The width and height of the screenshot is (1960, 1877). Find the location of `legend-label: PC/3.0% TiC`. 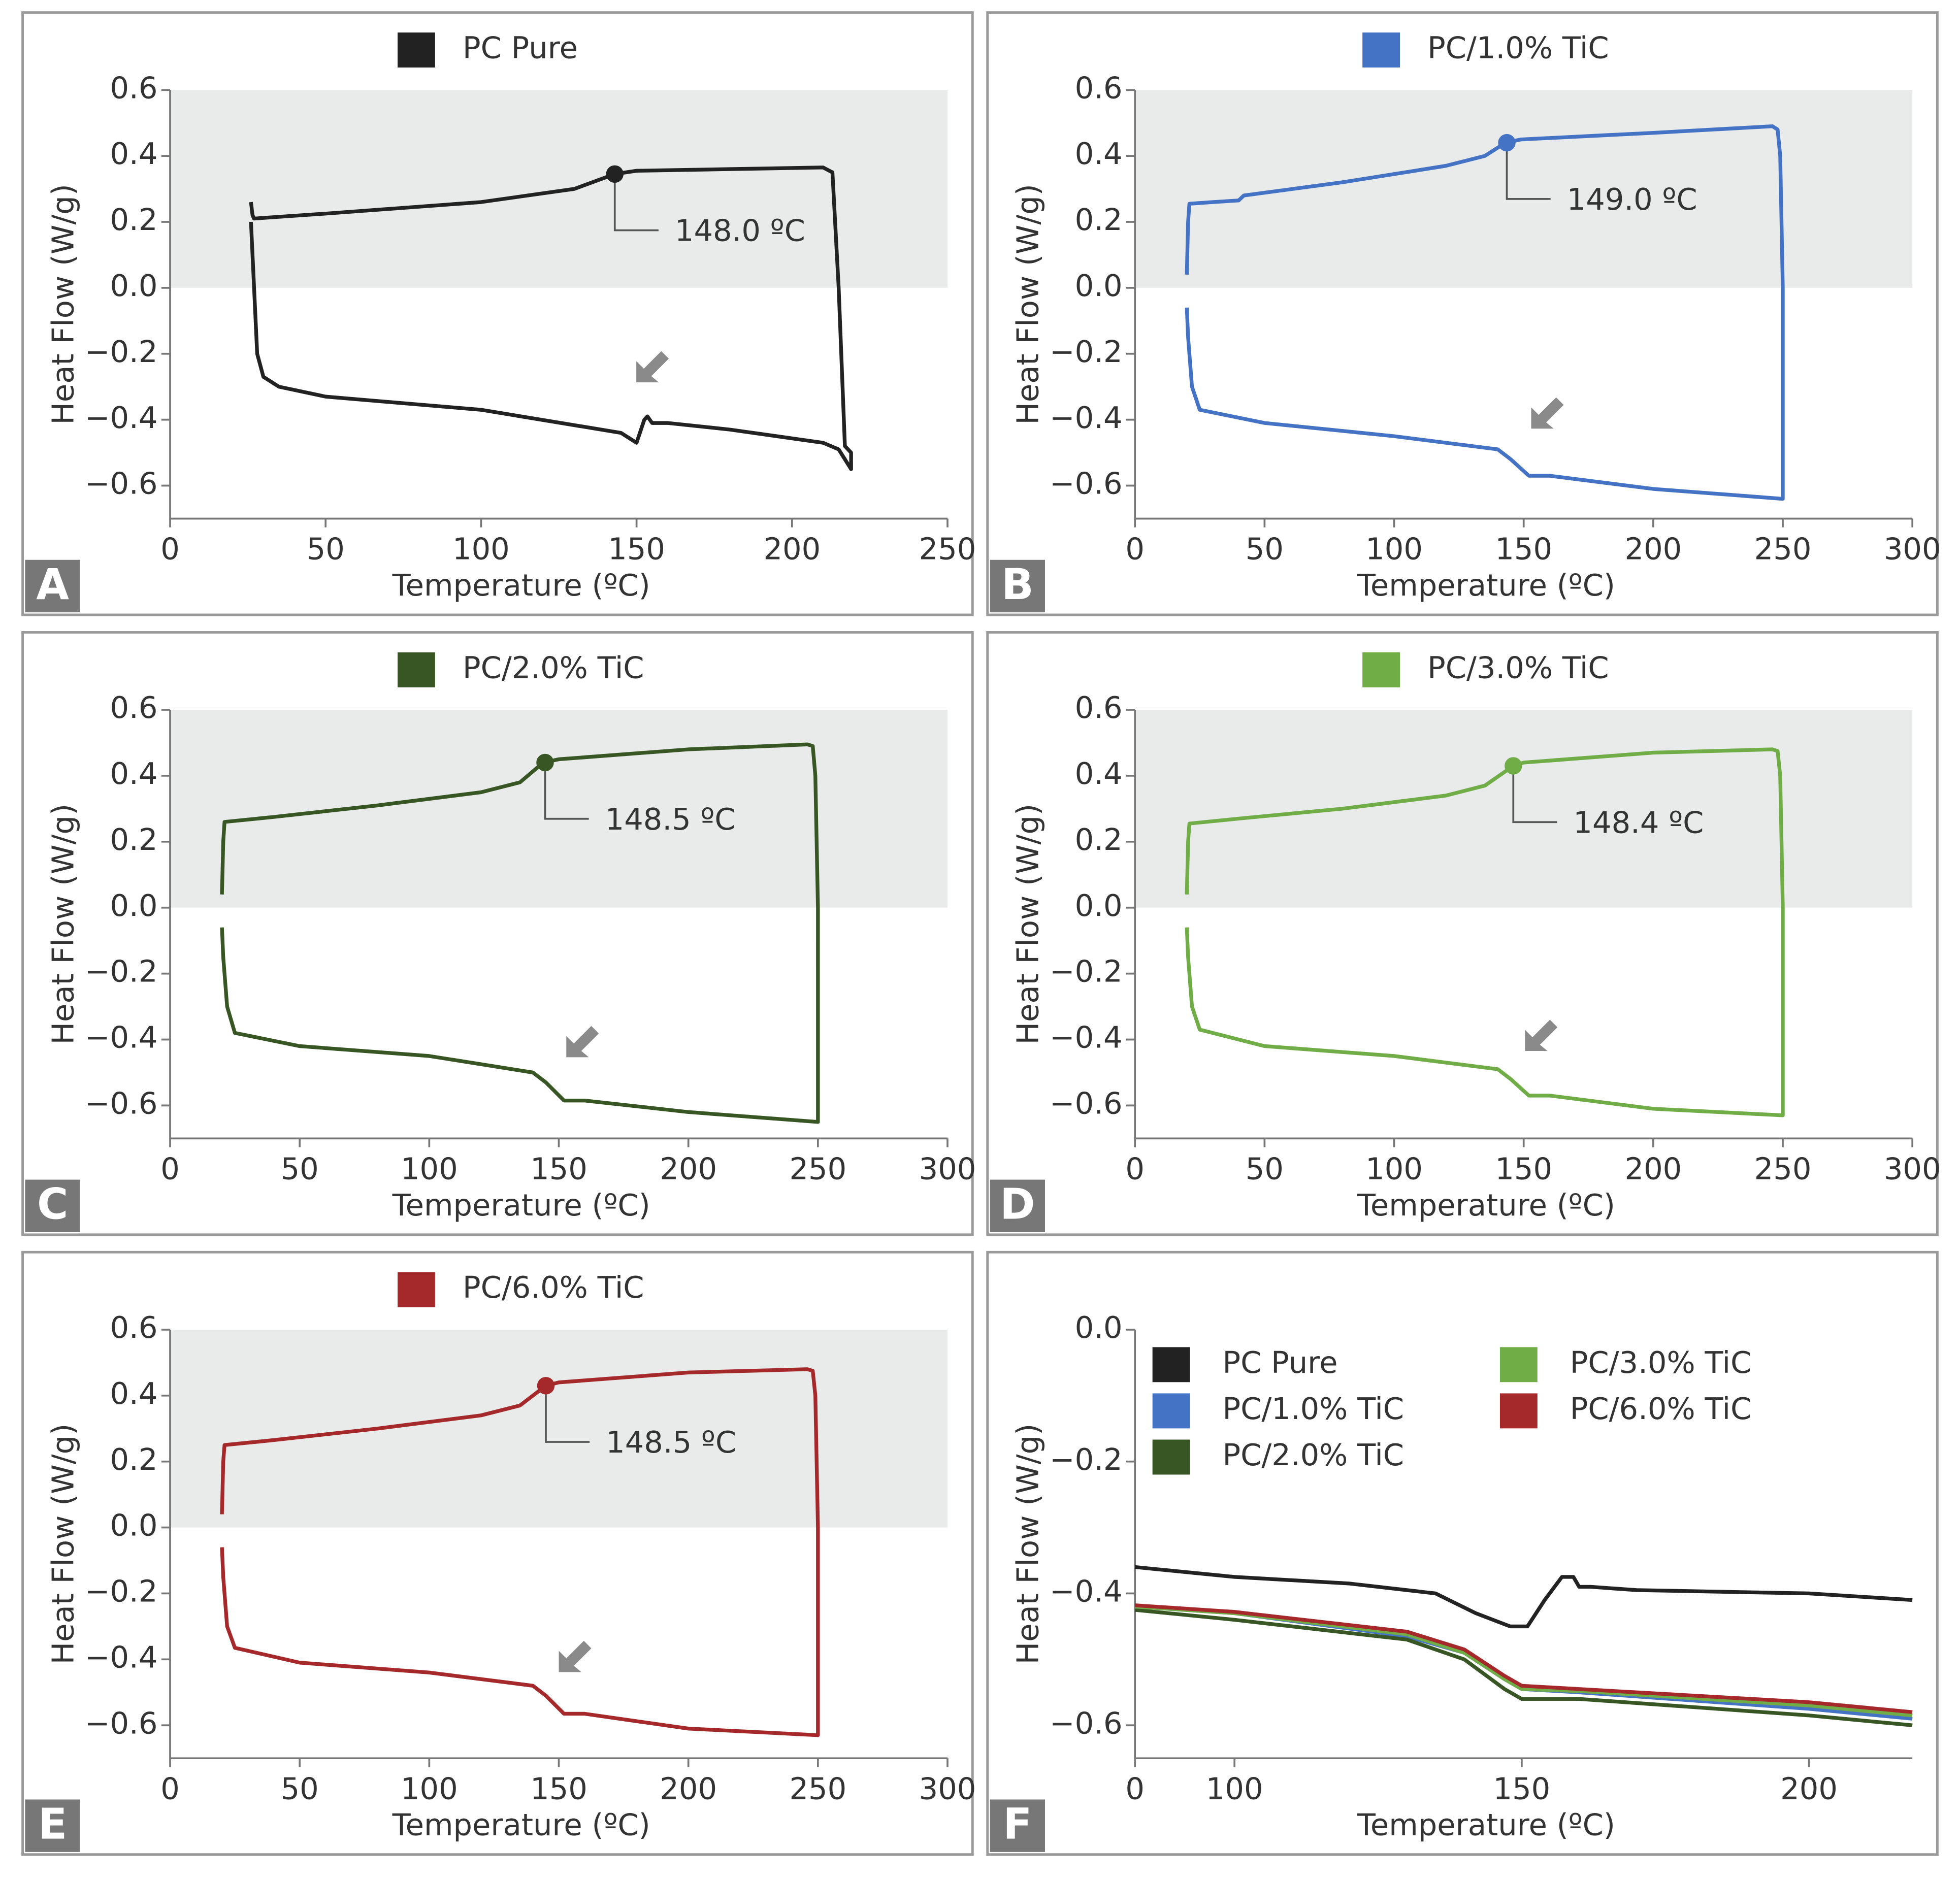

legend-label: PC/3.0% TiC is located at coordinates (1660, 1362).